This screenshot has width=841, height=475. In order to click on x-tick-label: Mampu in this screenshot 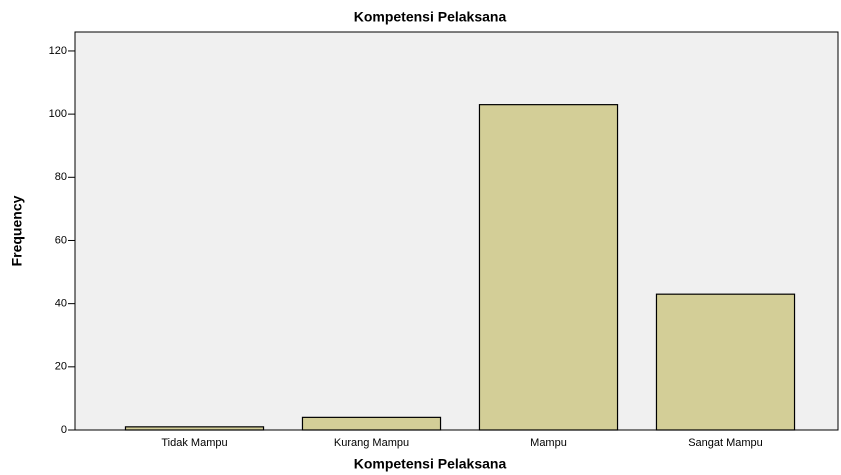, I will do `click(548, 443)`.